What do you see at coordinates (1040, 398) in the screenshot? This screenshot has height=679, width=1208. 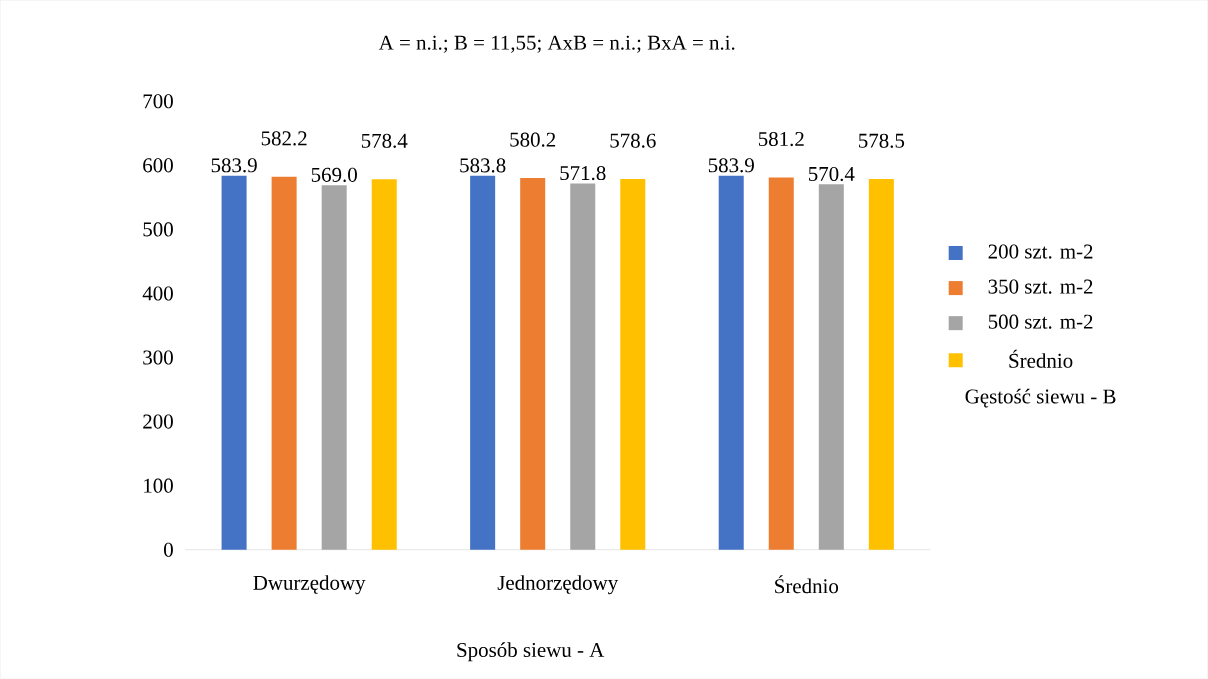 I see `legend-title: Gęstość siewu - B` at bounding box center [1040, 398].